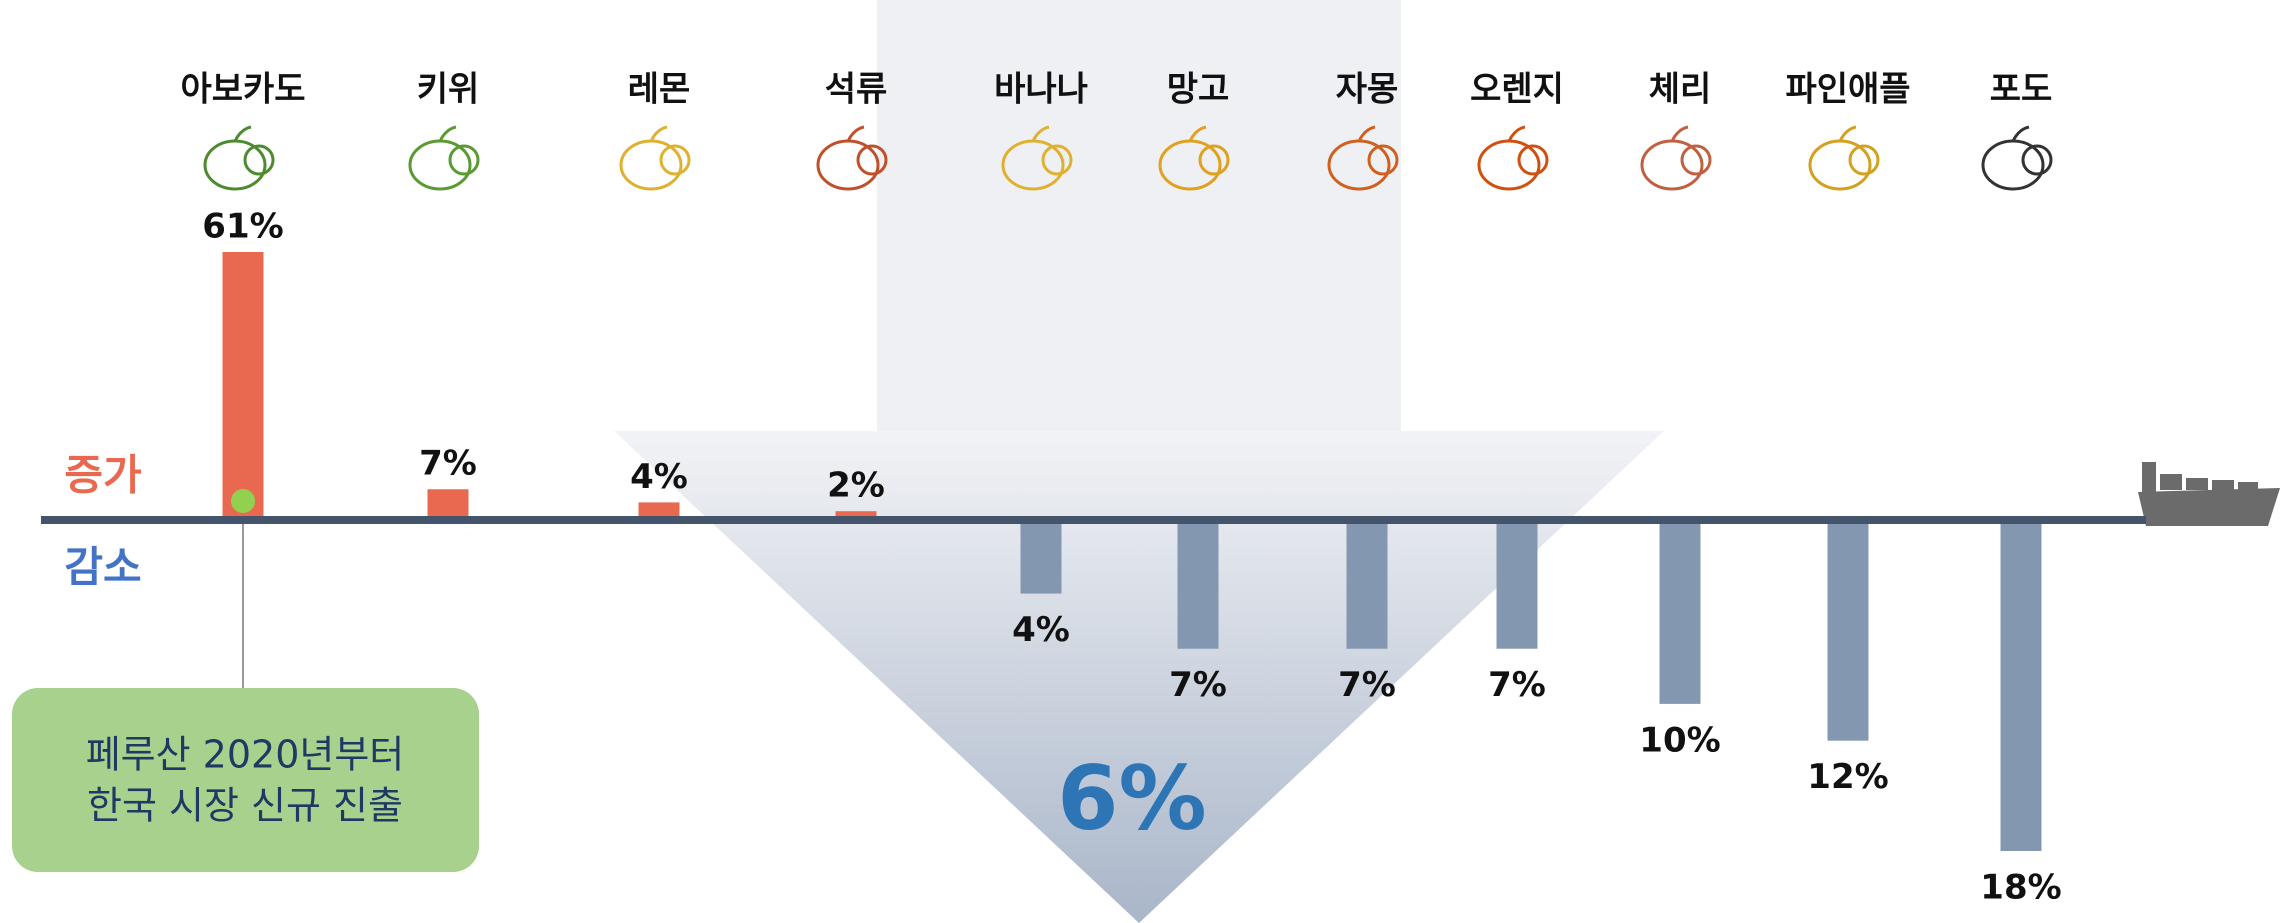 Image resolution: width=2293 pixels, height=923 pixels. What do you see at coordinates (1198, 90) in the screenshot?
I see `category-label: 망고` at bounding box center [1198, 90].